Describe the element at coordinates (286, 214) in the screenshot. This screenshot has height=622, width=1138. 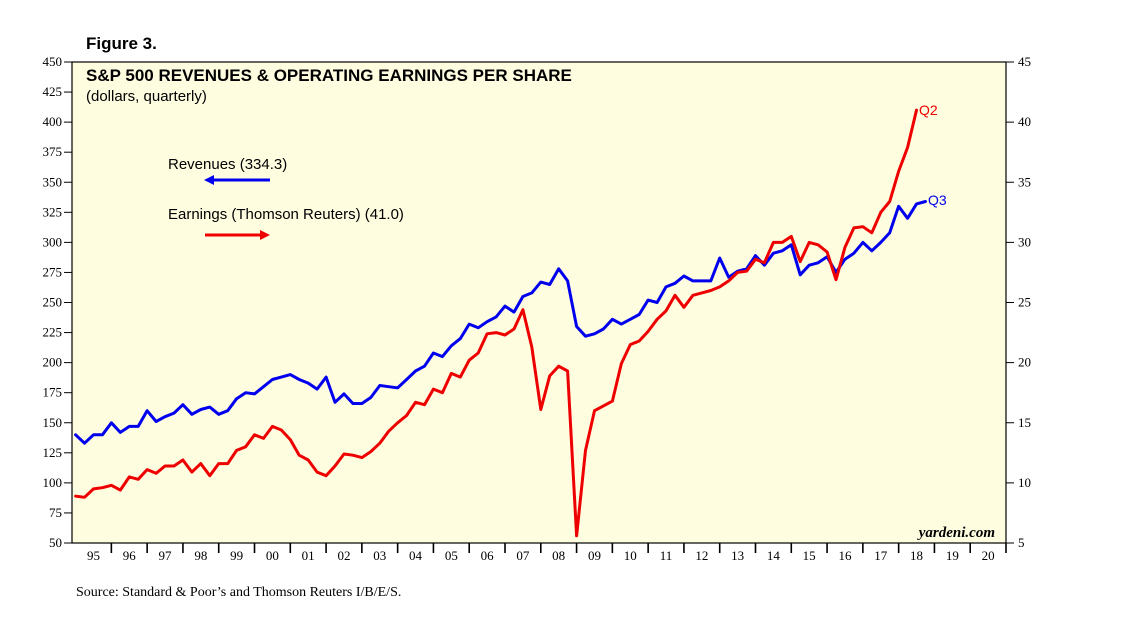
I see `legend-earnings-label: Earnings (Thomson Reuters) (41.0)` at that location.